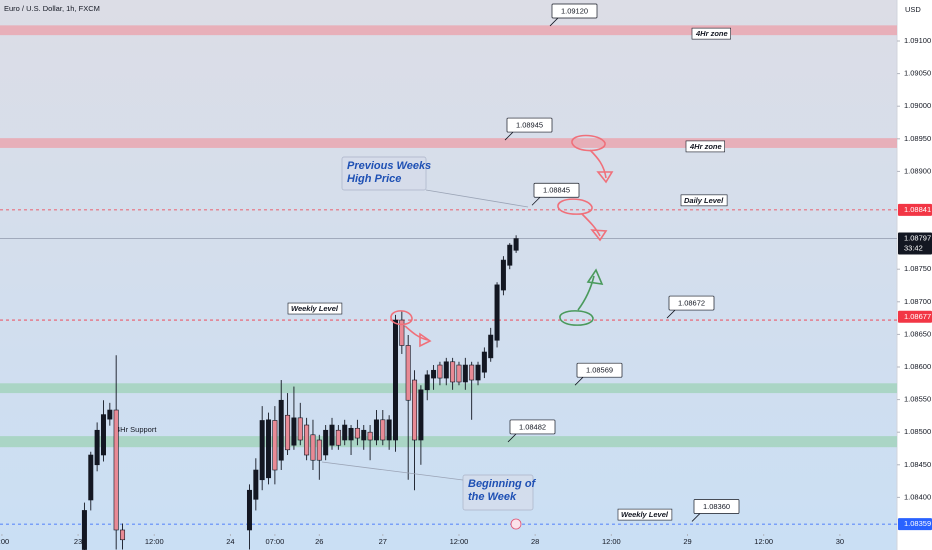 Image resolution: width=932 pixels, height=550 pixels. Describe the element at coordinates (917, 40) in the screenshot. I see `y-tick-label: 1.09100` at that location.